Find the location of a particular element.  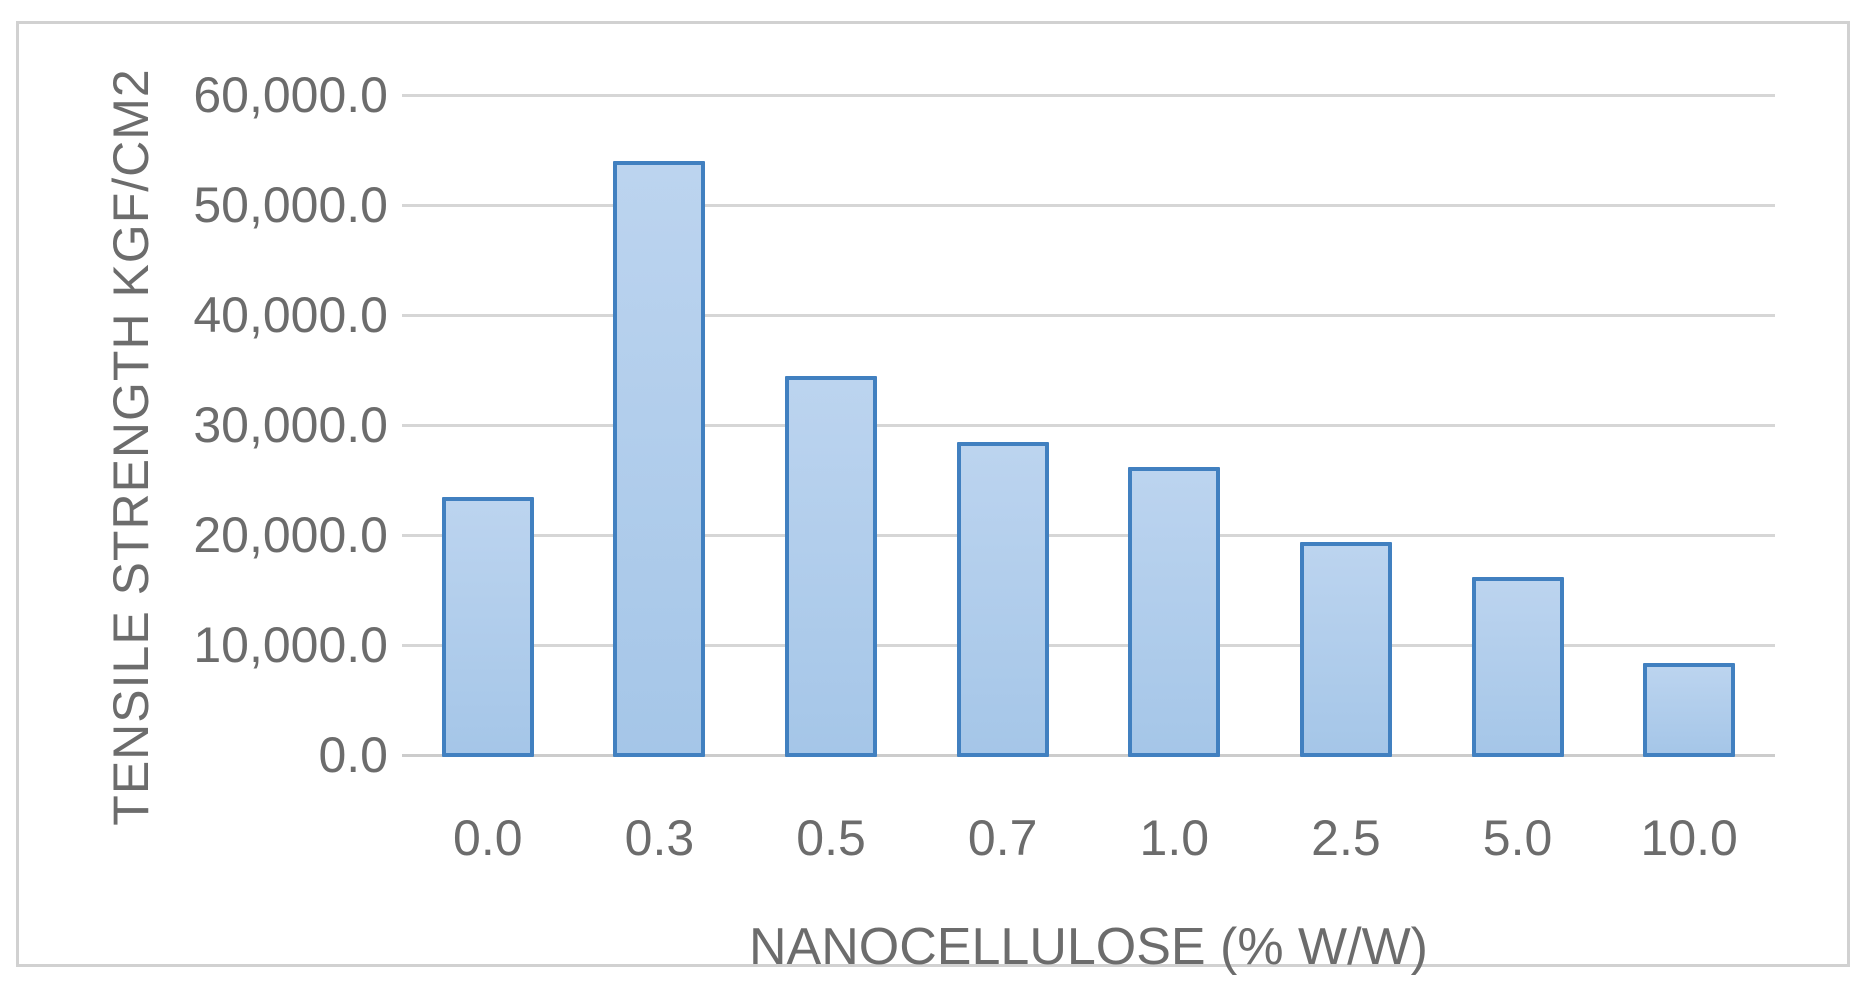

y-tick-label-40000: 40,000.0 is located at coordinates (290, 315).